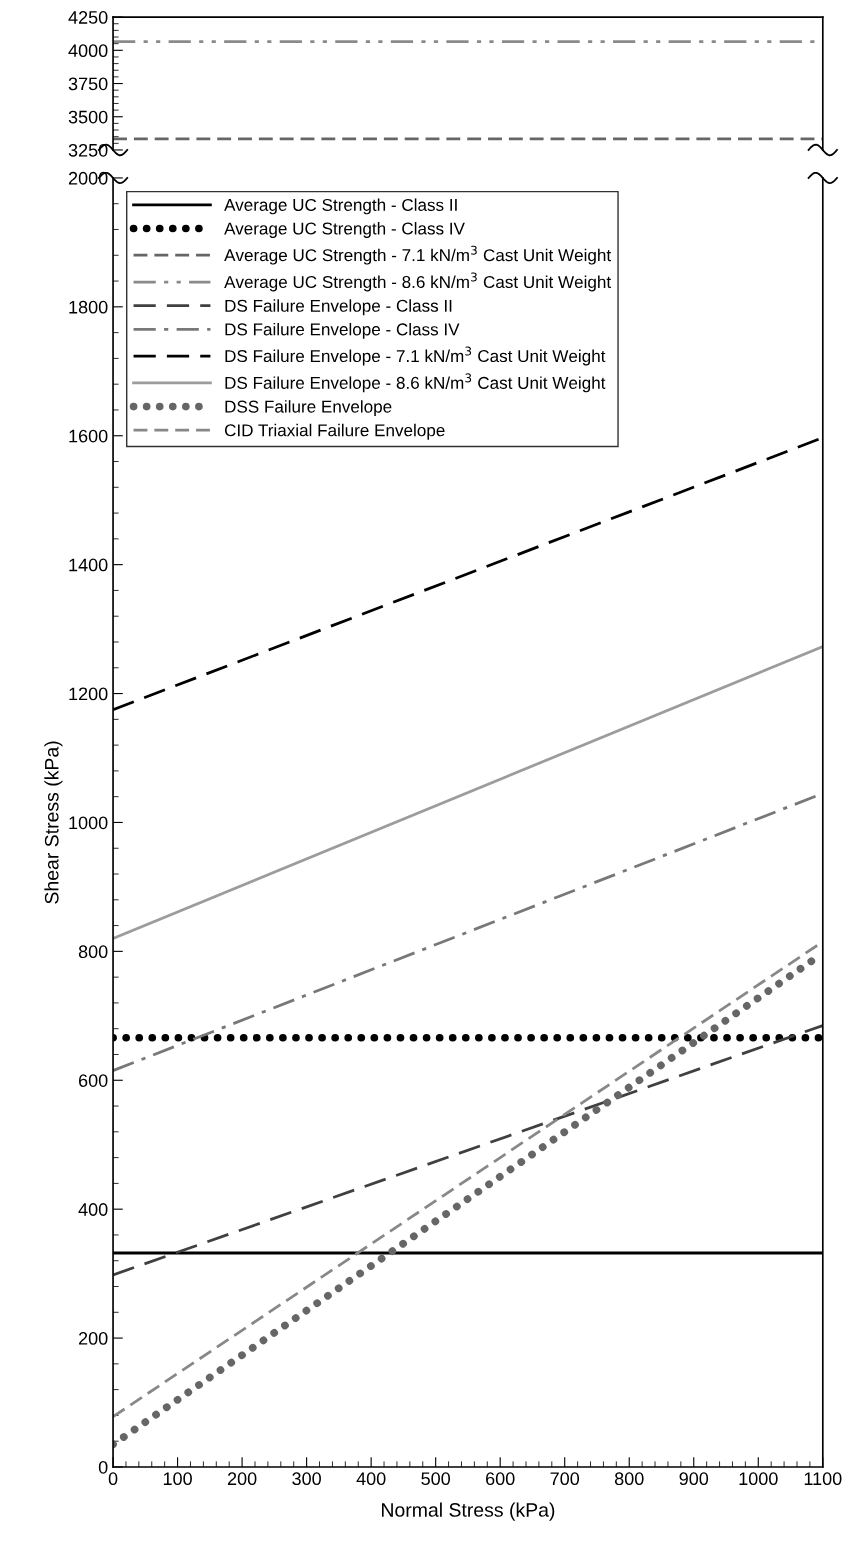 This screenshot has width=850, height=1554. I want to click on y-tick-label: 3750, so click(88, 84).